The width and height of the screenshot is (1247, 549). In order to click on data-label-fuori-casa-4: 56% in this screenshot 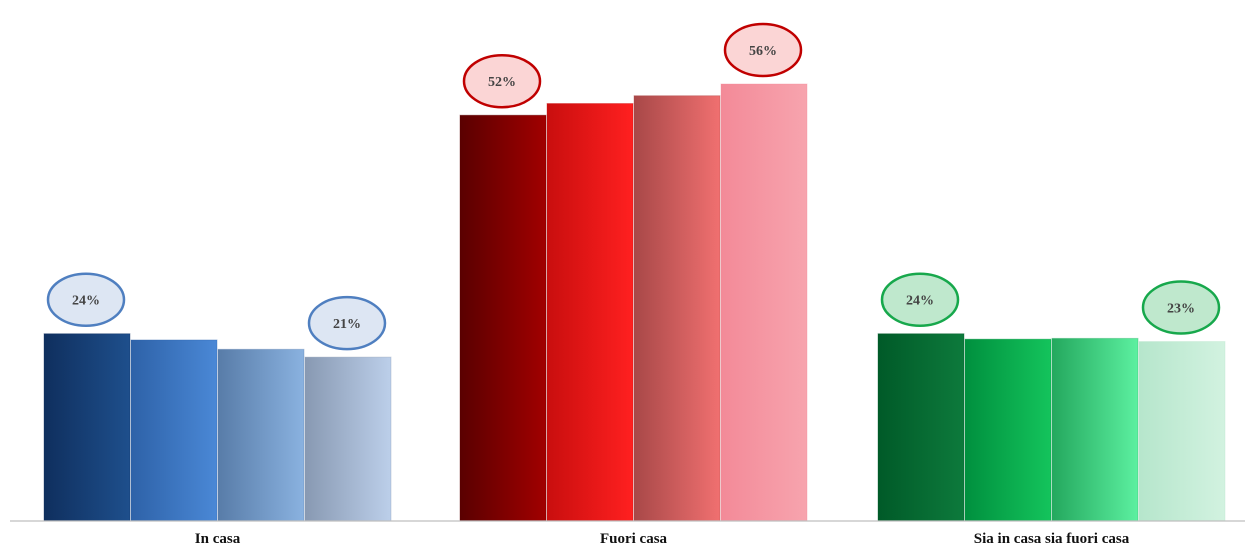, I will do `click(763, 50)`.